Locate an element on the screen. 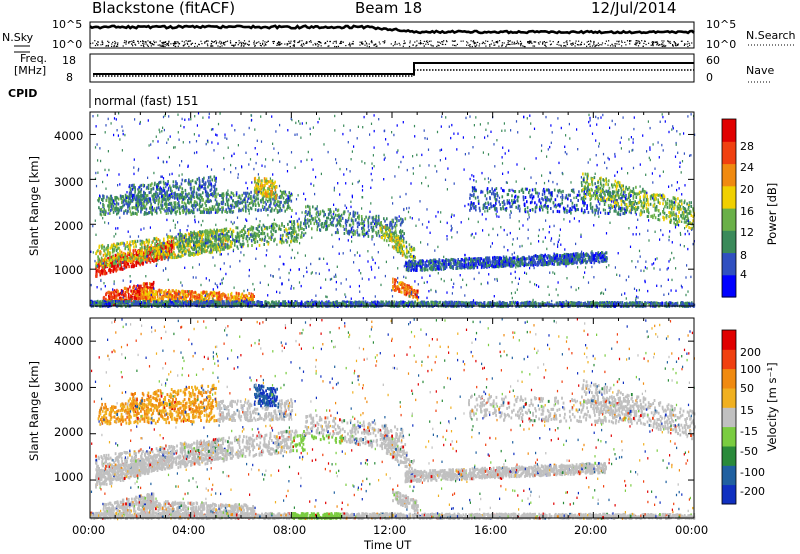 The image size is (800, 554). power-ytick-2000: 2000 is located at coordinates (69, 226).